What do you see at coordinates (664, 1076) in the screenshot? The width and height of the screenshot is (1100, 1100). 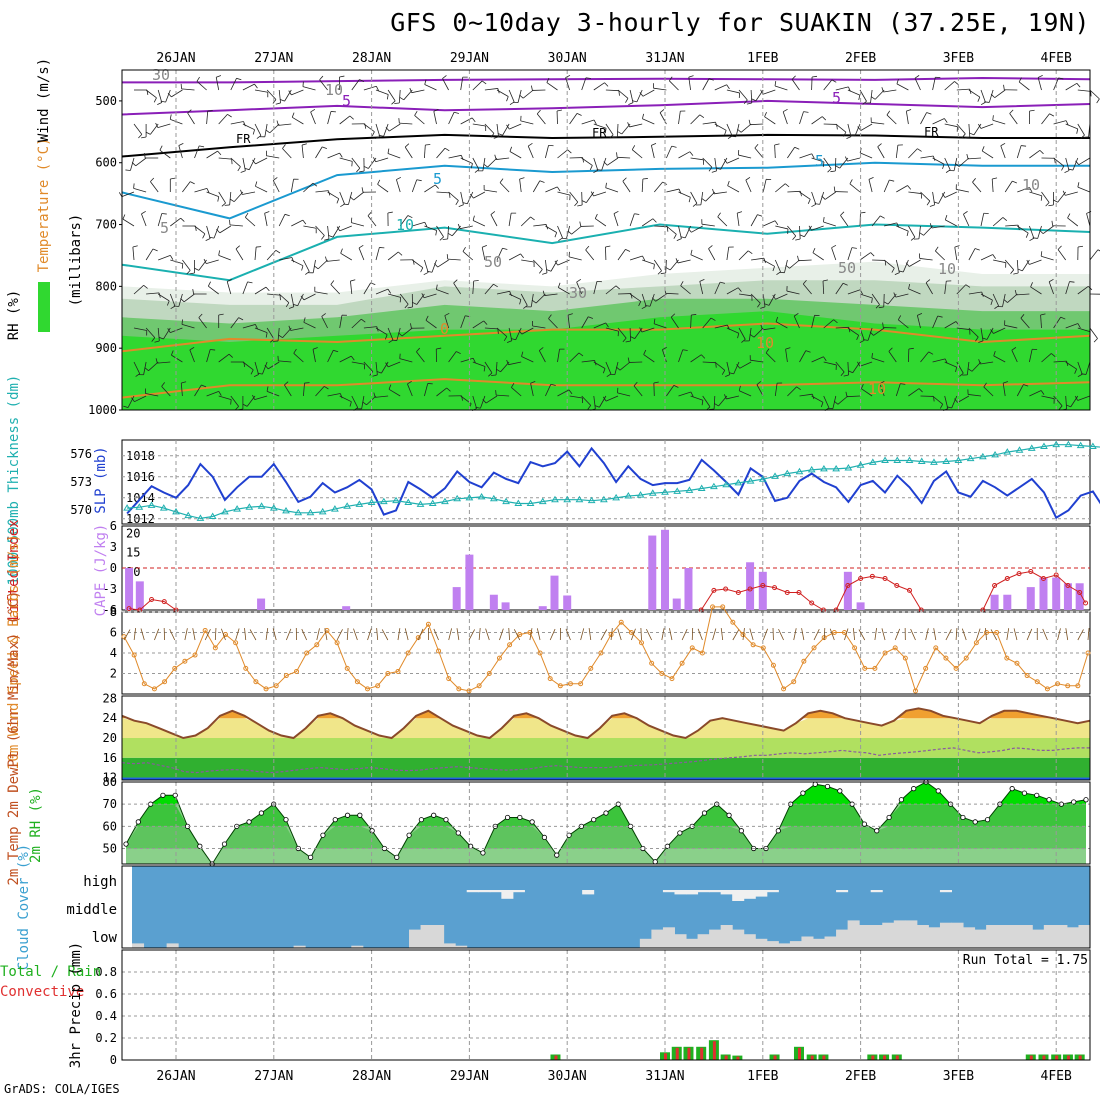 I see `date-label-bottom: 31JAN` at bounding box center [664, 1076].